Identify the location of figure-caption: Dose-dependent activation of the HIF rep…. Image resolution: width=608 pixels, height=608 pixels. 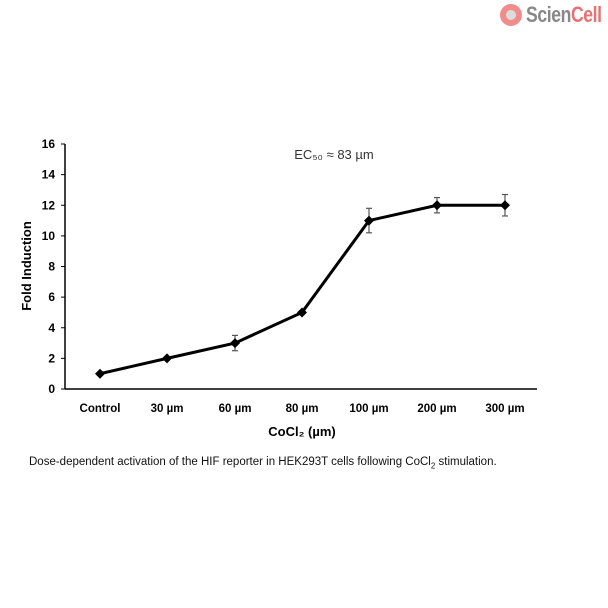
(263, 463).